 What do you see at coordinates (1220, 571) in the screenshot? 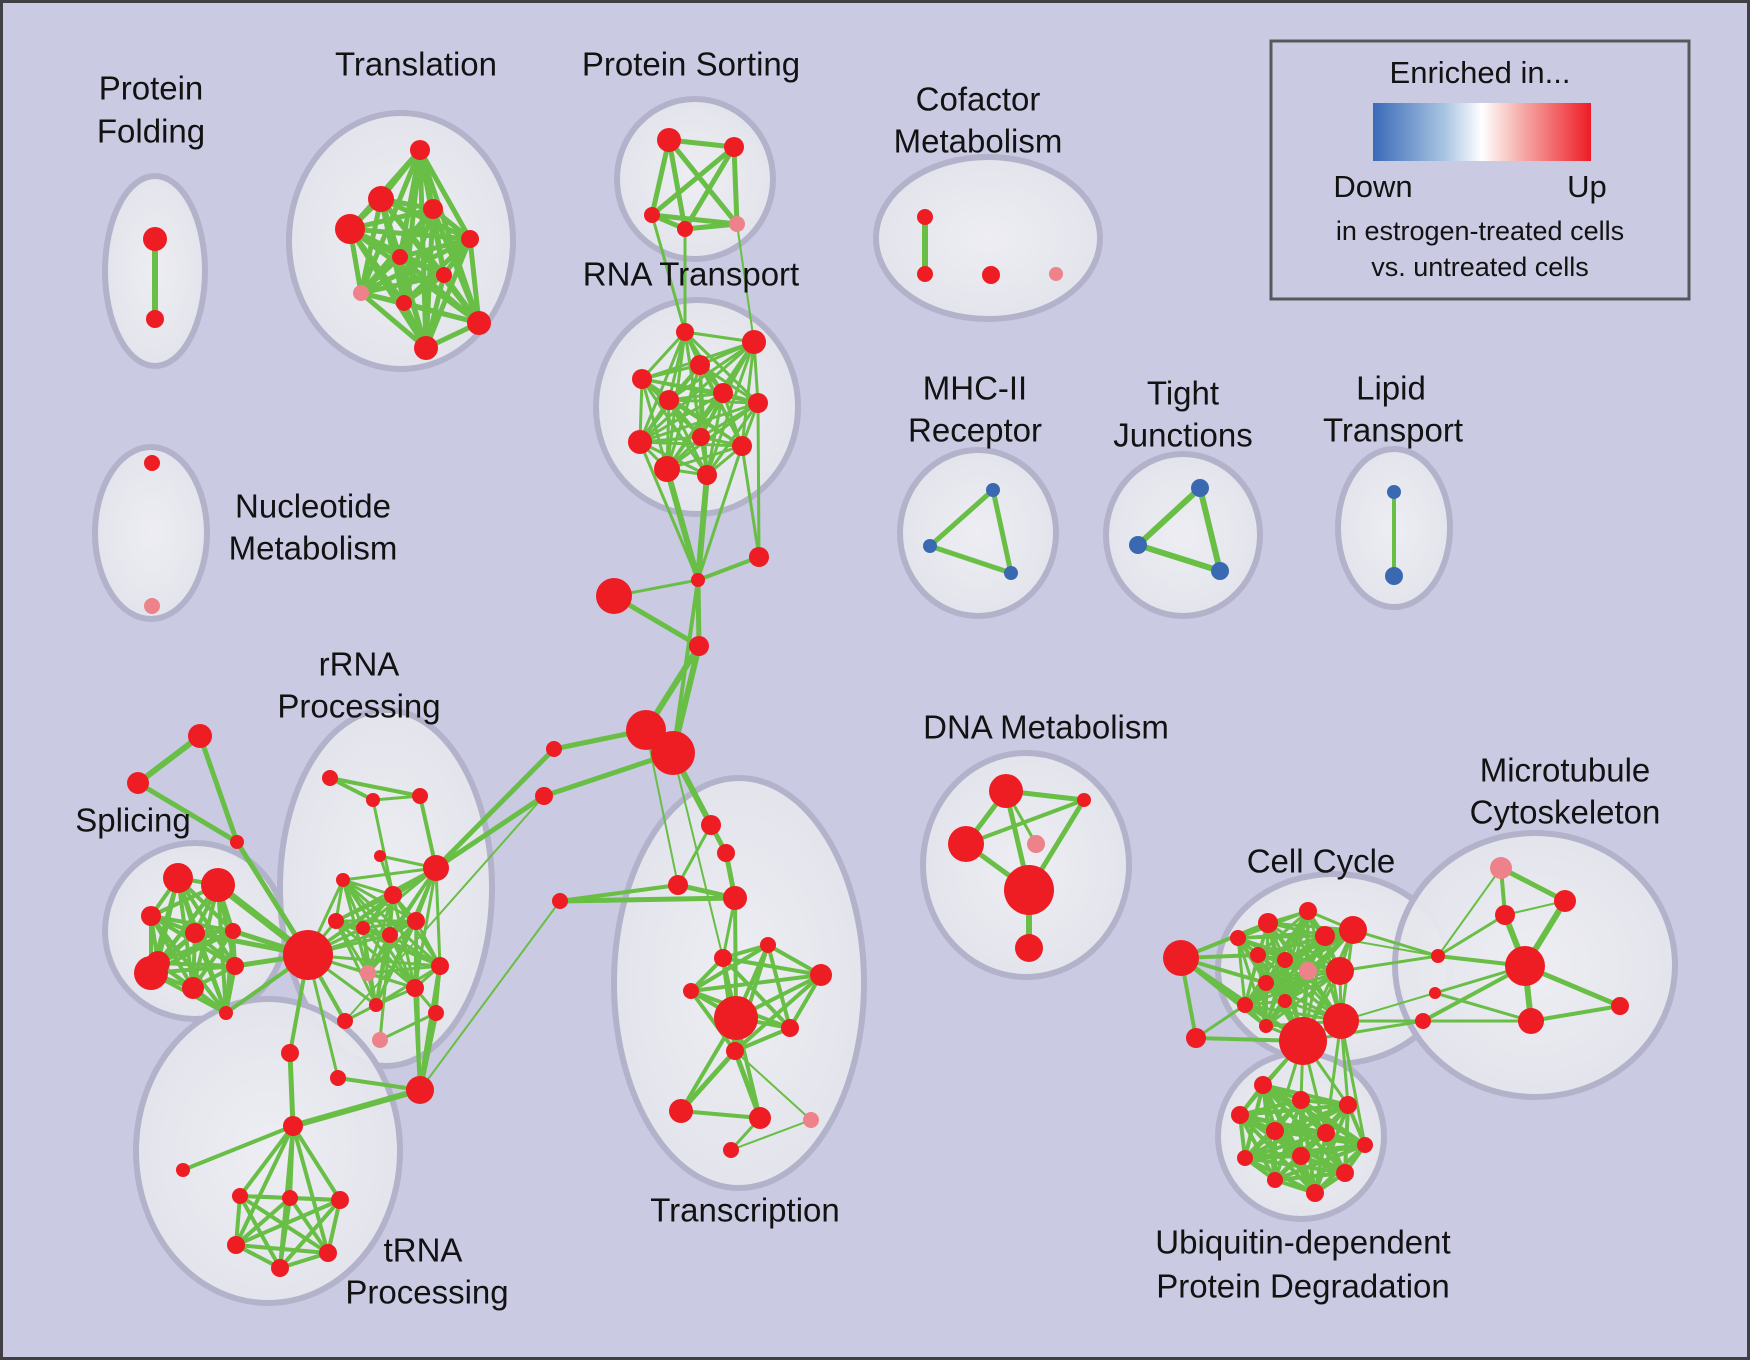
I see `network-node-tj3-blue` at bounding box center [1220, 571].